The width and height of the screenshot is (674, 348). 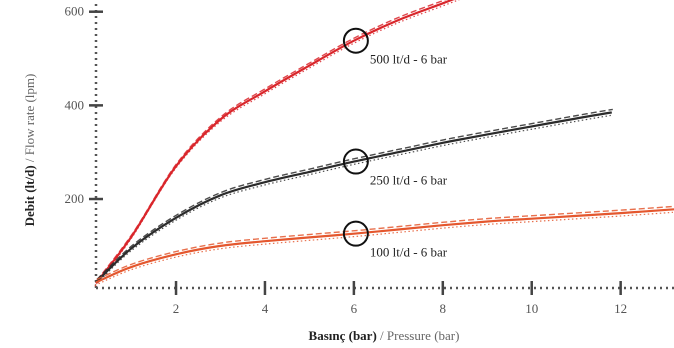 I want to click on annotation-label-1: 250 lt/d - 6 bar, so click(x=409, y=180).